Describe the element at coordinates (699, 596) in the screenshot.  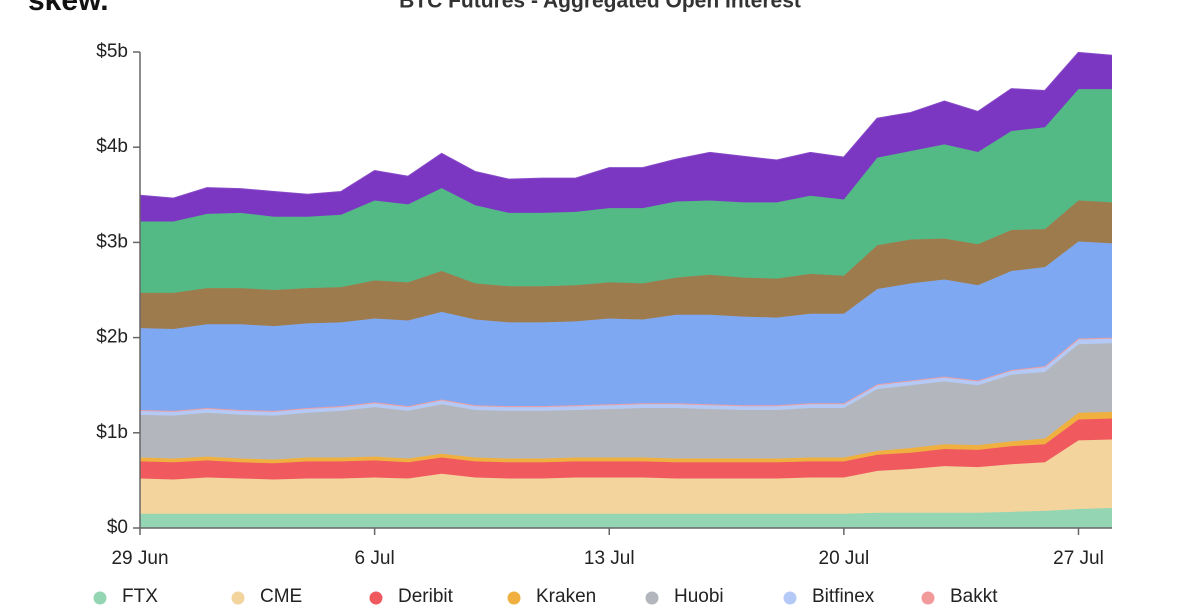
I see `legend-label: Huobi` at that location.